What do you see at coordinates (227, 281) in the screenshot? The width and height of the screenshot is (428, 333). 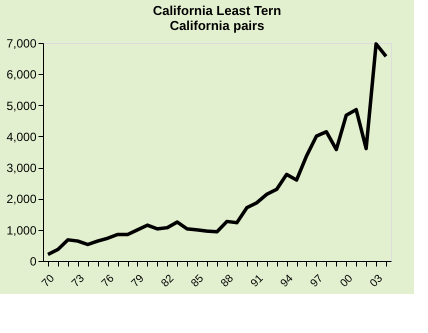 I see `x-tick-label: 88` at bounding box center [227, 281].